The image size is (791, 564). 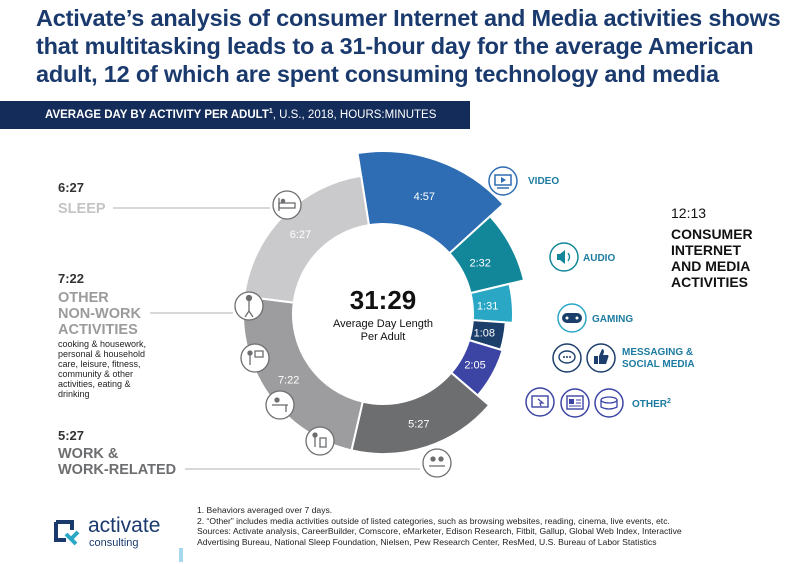 I want to click on person-desk-icon, so click(x=280, y=405).